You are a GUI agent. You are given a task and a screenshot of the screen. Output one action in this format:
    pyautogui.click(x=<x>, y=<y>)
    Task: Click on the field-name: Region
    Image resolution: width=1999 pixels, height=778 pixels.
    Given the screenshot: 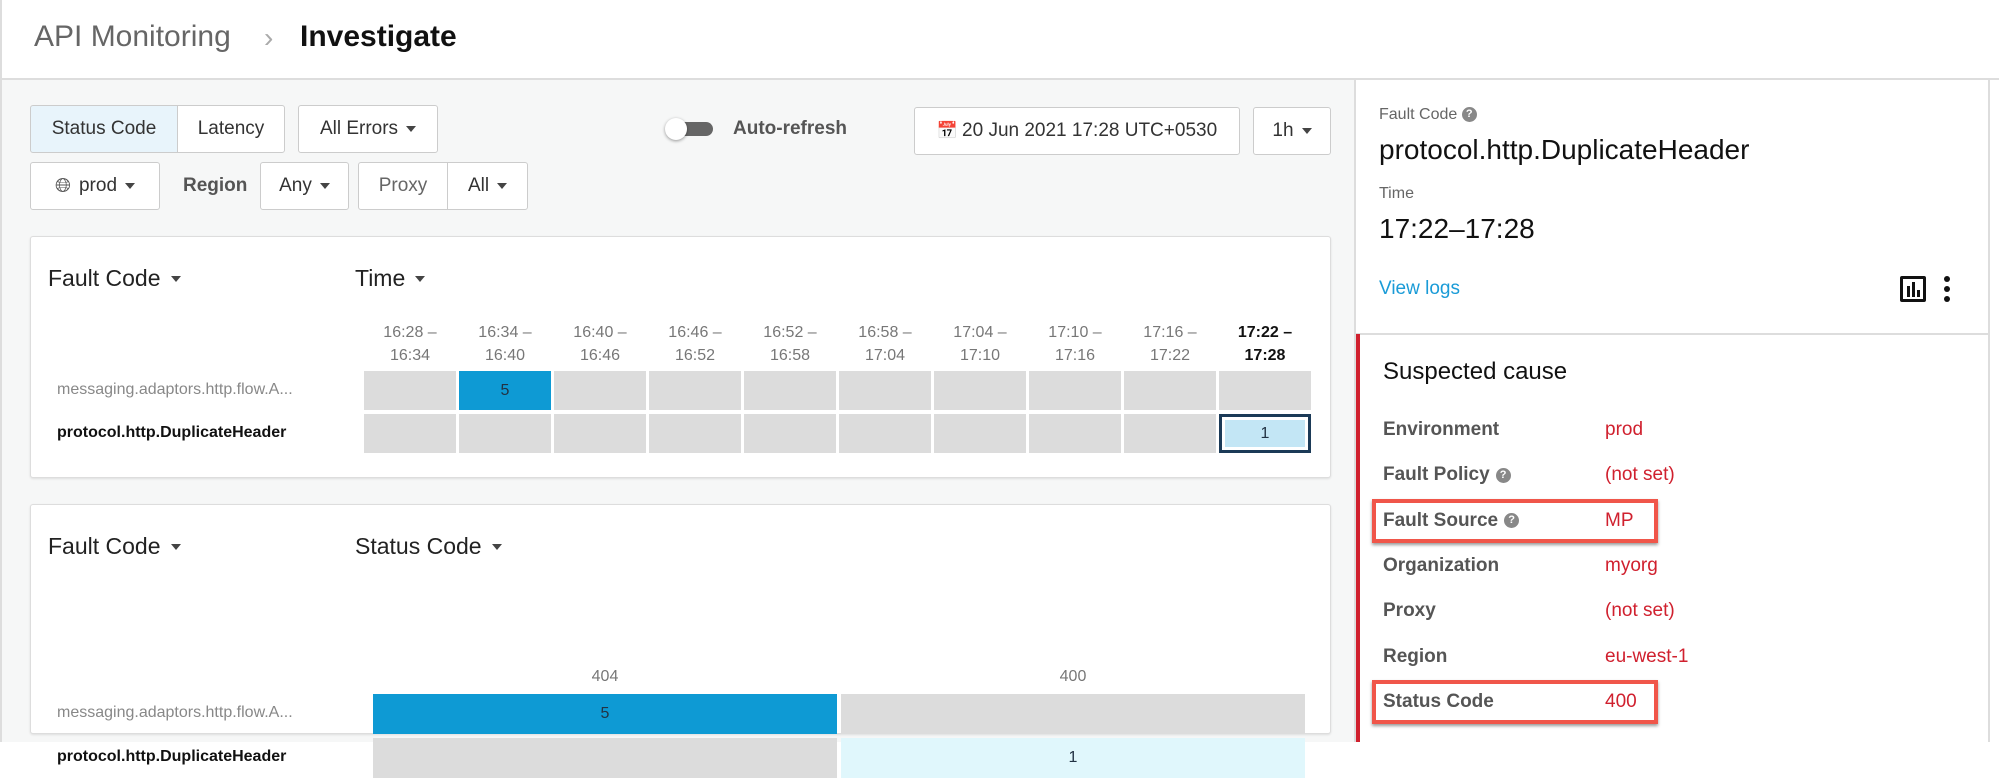 What is the action you would take?
    pyautogui.click(x=1415, y=656)
    